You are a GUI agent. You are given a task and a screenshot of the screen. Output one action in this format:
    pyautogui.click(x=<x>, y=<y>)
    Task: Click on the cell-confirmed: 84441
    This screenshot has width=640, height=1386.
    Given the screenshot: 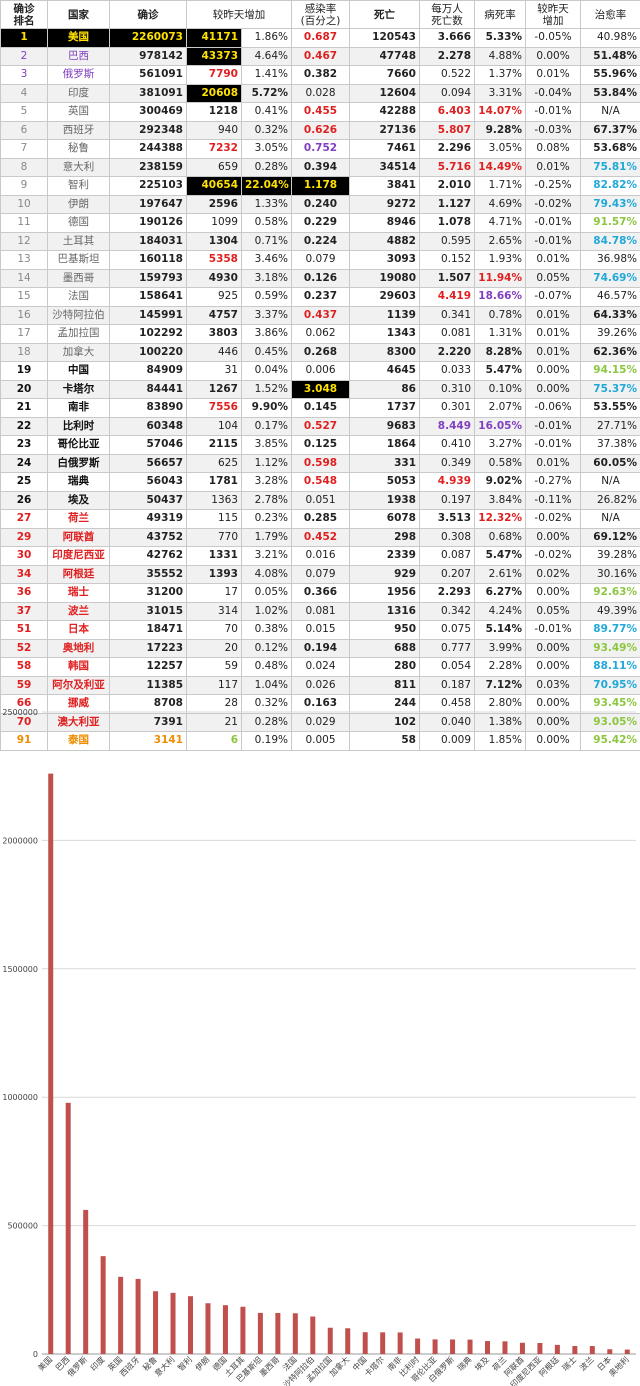 What is the action you would take?
    pyautogui.click(x=148, y=389)
    